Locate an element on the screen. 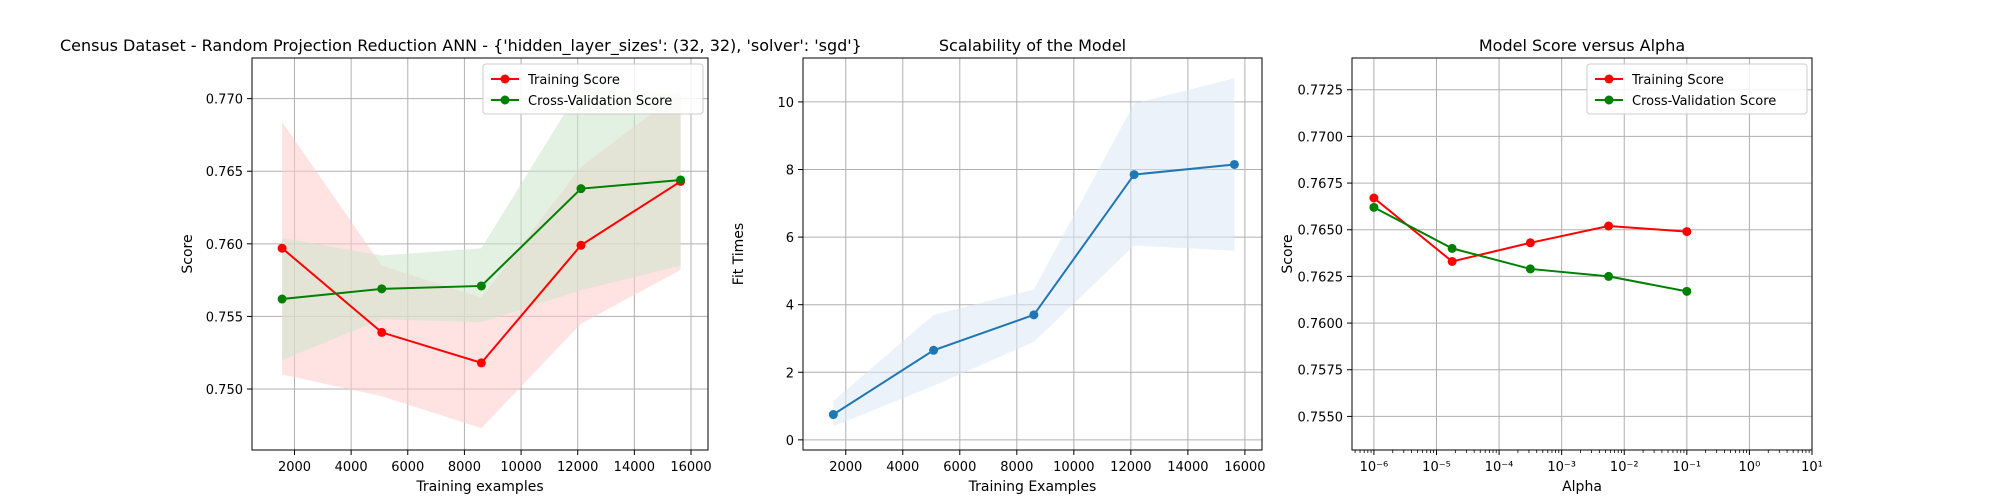  x-tick-label: 10⁰ is located at coordinates (1750, 467).